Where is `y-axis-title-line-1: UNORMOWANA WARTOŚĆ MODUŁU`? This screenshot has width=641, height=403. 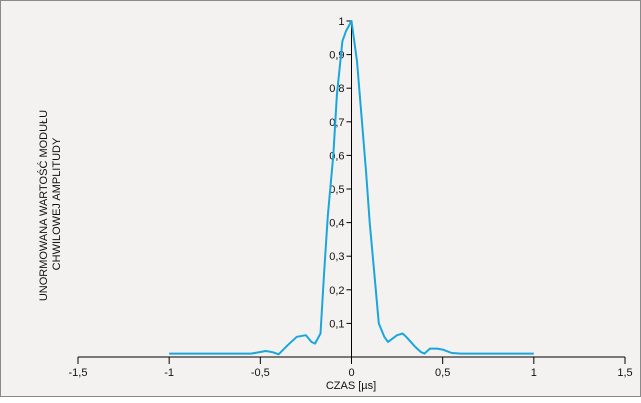
y-axis-title-line-1: UNORMOWANA WARTOŚĆ MODUŁU is located at coordinates (43, 205).